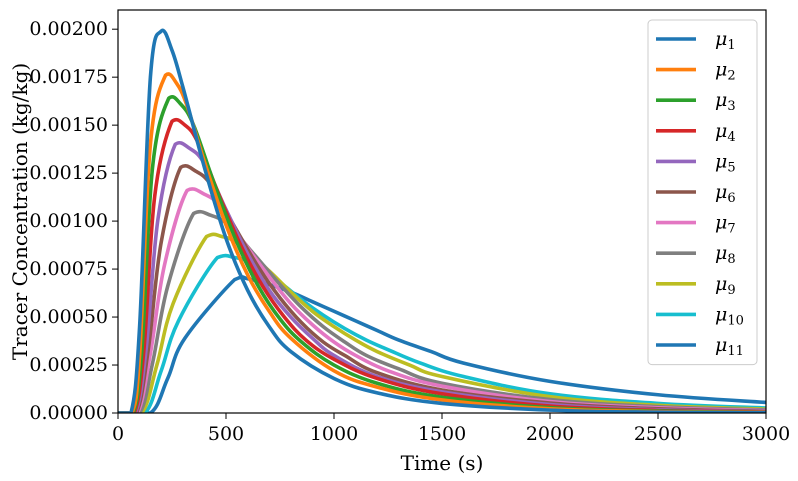  What do you see at coordinates (725, 101) in the screenshot?
I see `legend-label-mu3: μ3` at bounding box center [725, 101].